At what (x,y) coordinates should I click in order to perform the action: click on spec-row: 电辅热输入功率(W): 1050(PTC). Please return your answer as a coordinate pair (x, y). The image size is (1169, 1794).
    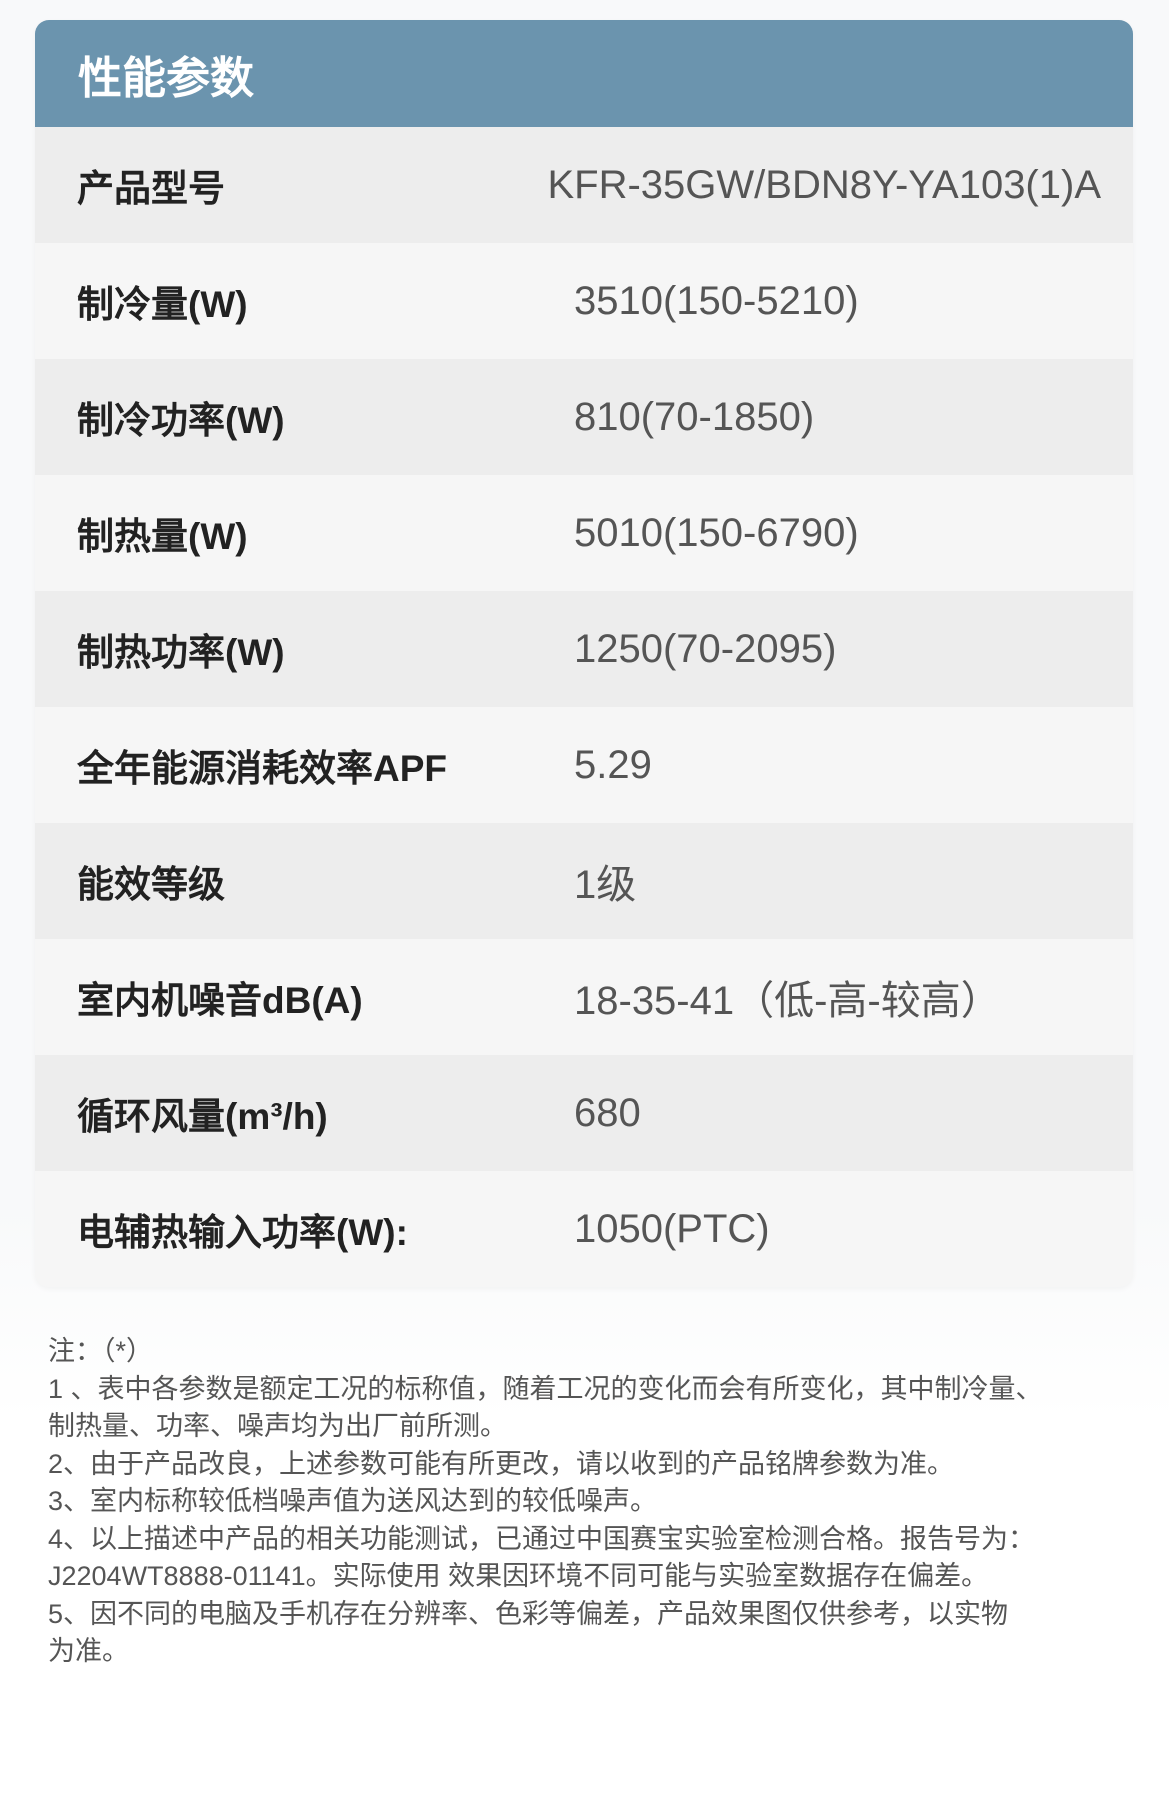
    Looking at the image, I should click on (584, 1229).